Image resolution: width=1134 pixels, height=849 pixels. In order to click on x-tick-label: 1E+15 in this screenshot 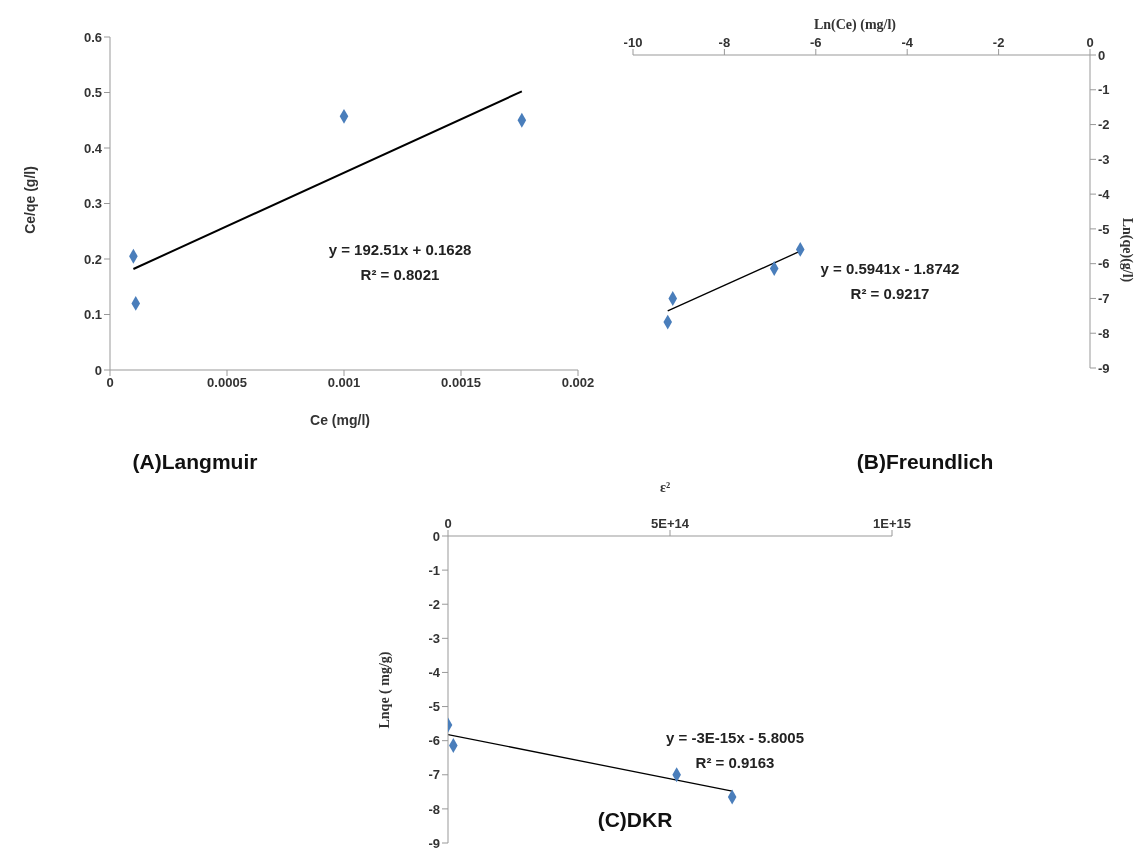, I will do `click(892, 523)`.